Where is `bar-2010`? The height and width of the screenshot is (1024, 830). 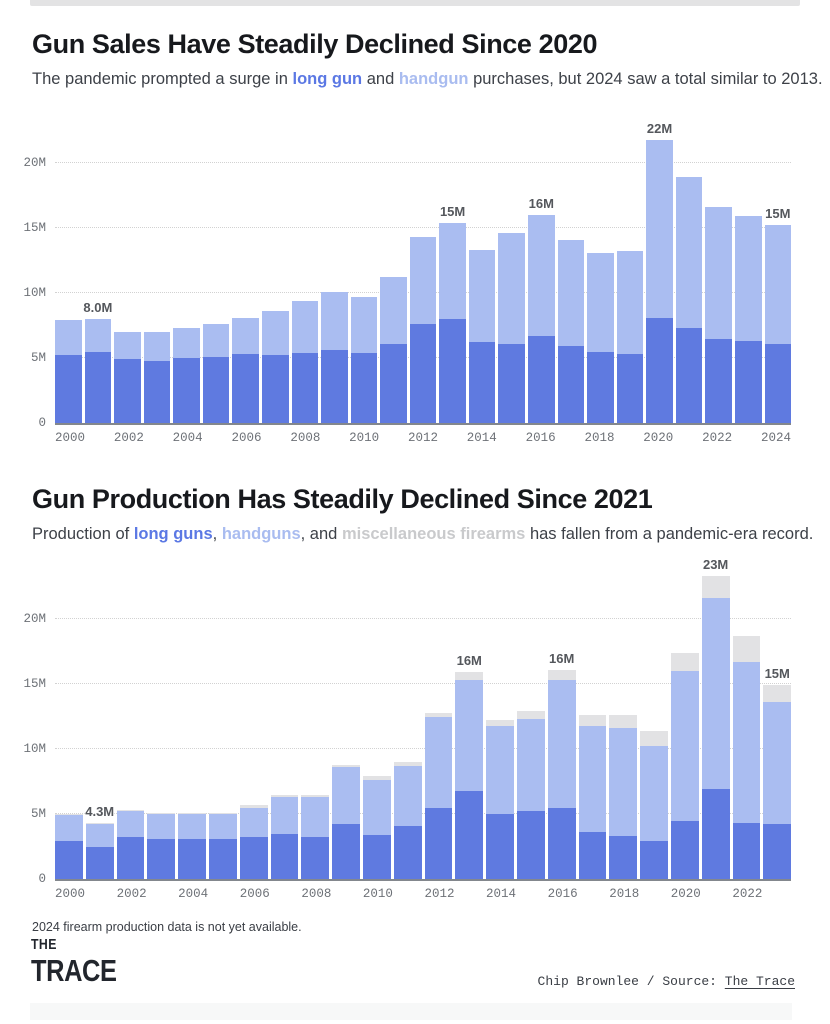 bar-2010 is located at coordinates (364, 273).